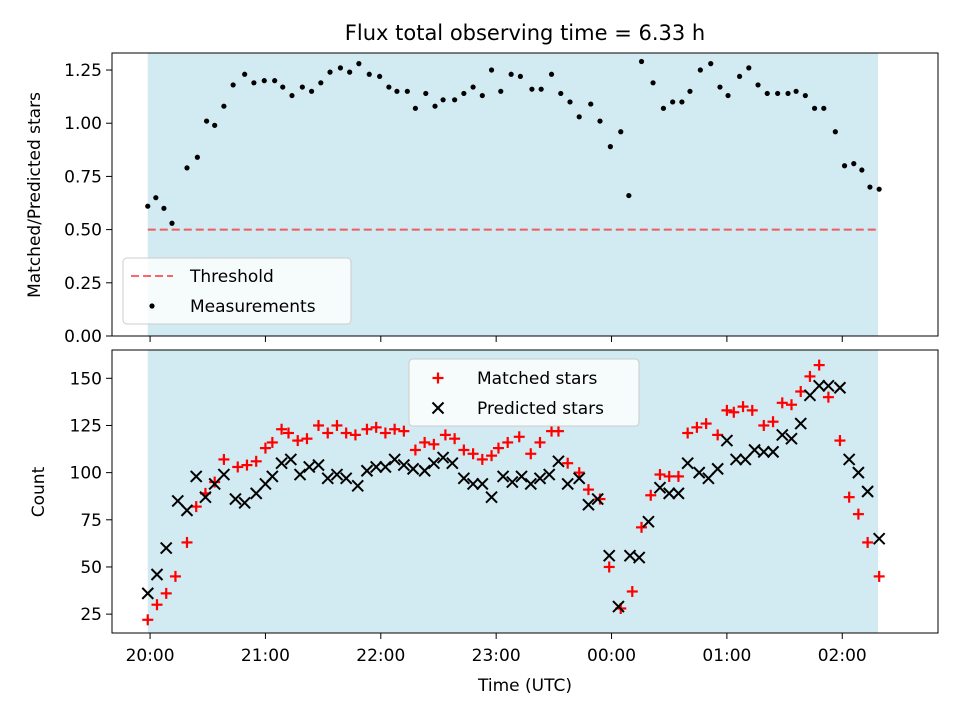 This screenshot has width=960, height=720. What do you see at coordinates (83, 71) in the screenshot?
I see `top-ytick-label: 1.25` at bounding box center [83, 71].